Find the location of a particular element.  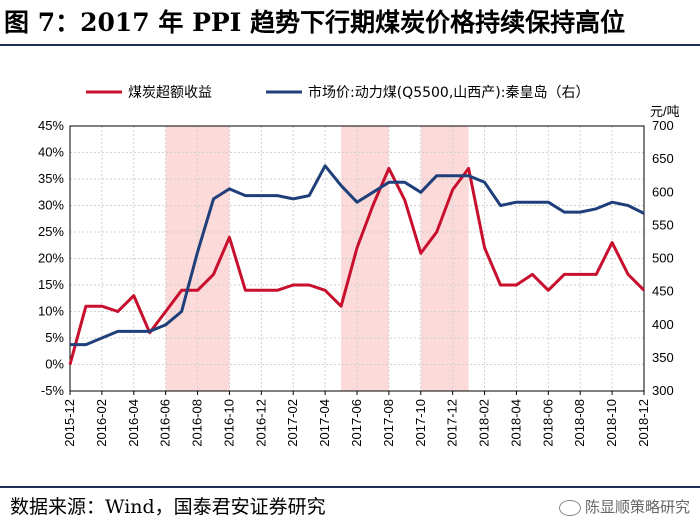

y-right-tick-label: 700 is located at coordinates (663, 125).